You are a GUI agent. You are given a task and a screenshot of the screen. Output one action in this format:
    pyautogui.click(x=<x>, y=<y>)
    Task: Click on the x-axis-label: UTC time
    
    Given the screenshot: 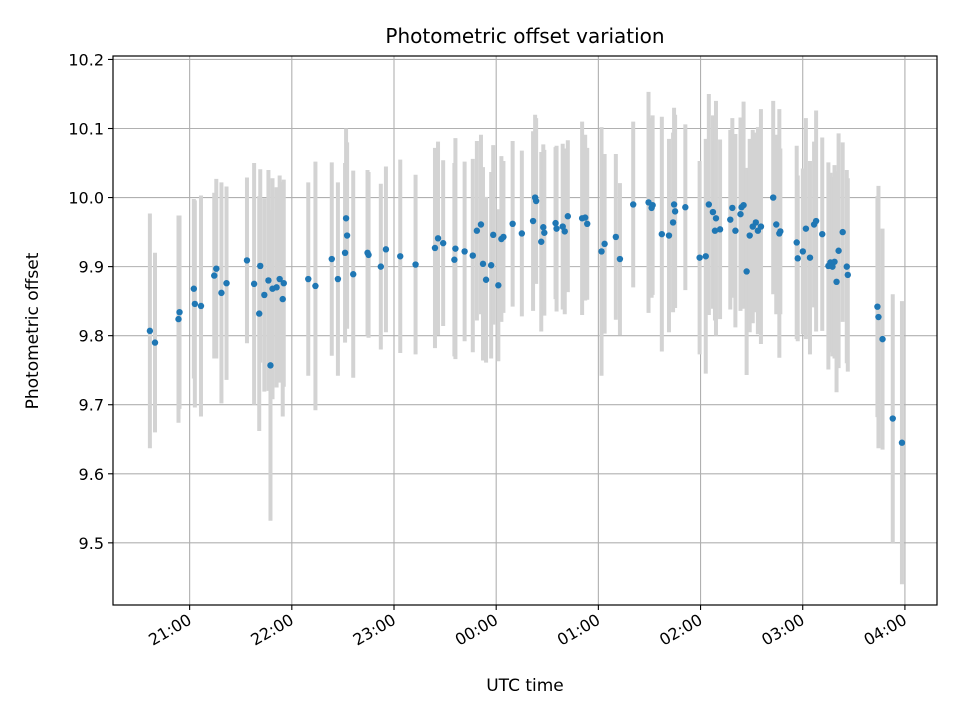 What is the action you would take?
    pyautogui.click(x=525, y=686)
    